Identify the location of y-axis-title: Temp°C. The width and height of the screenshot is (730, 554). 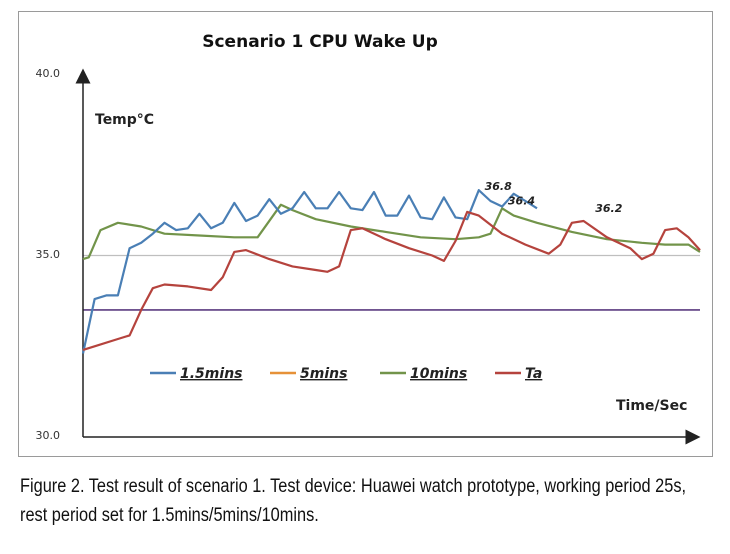
(124, 120).